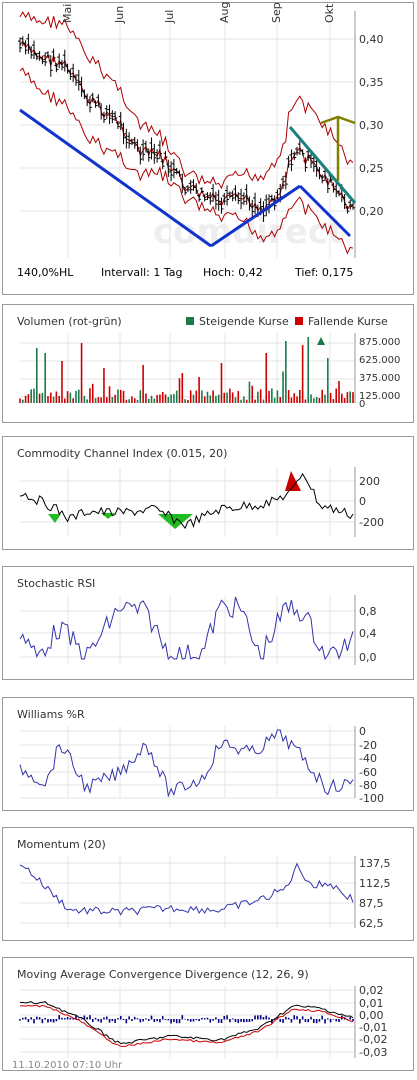 Image resolution: width=417 pixels, height=1080 pixels. I want to click on macd-tick-000: 0,00, so click(371, 1015).